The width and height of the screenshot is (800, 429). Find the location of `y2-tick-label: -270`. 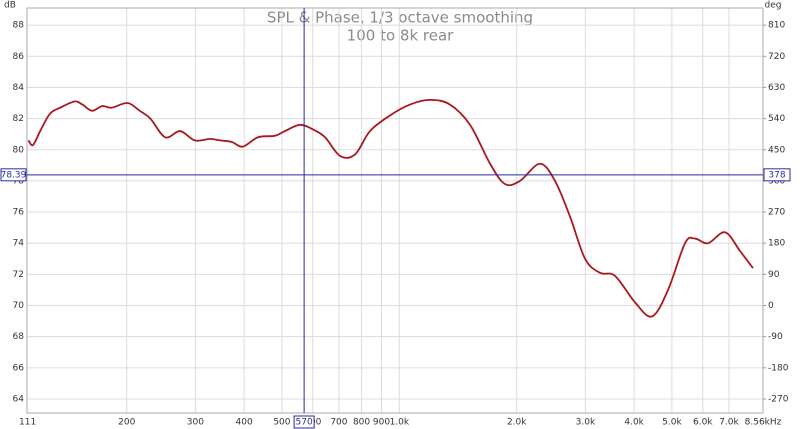

y2-tick-label: -270 is located at coordinates (778, 399).